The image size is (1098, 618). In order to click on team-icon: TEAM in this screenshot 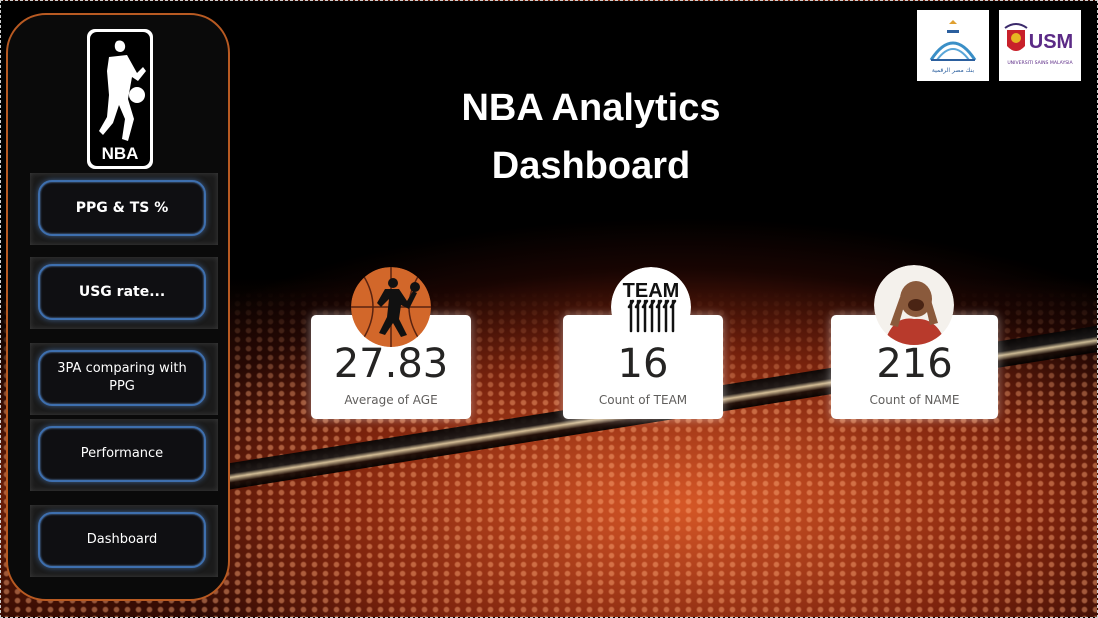, I will do `click(651, 307)`.